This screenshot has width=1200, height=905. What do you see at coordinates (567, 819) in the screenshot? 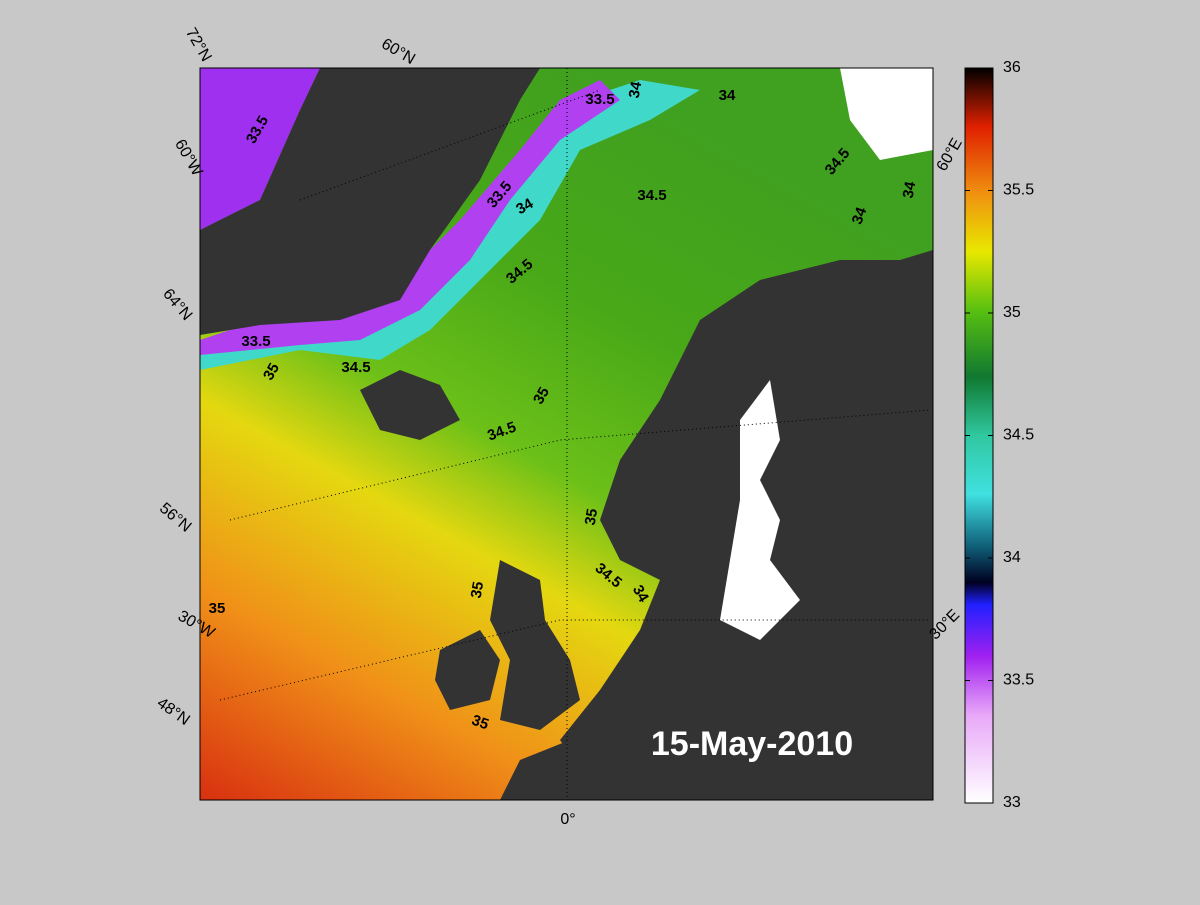
I see `graticule-label: 0°` at bounding box center [567, 819].